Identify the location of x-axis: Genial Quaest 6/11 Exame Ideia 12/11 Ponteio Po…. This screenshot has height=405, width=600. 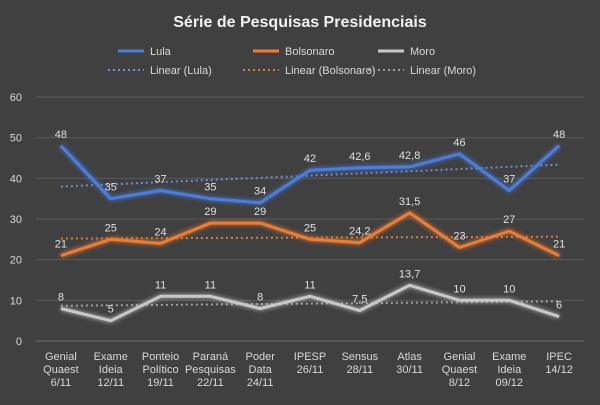
(308, 370).